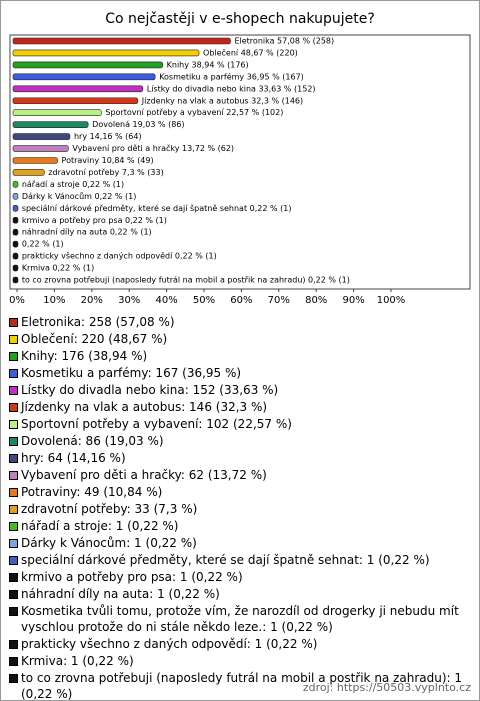 The height and width of the screenshot is (701, 480). Describe the element at coordinates (73, 184) in the screenshot. I see `bar-label: nářadí a stroje 0,22 % (1)` at that location.